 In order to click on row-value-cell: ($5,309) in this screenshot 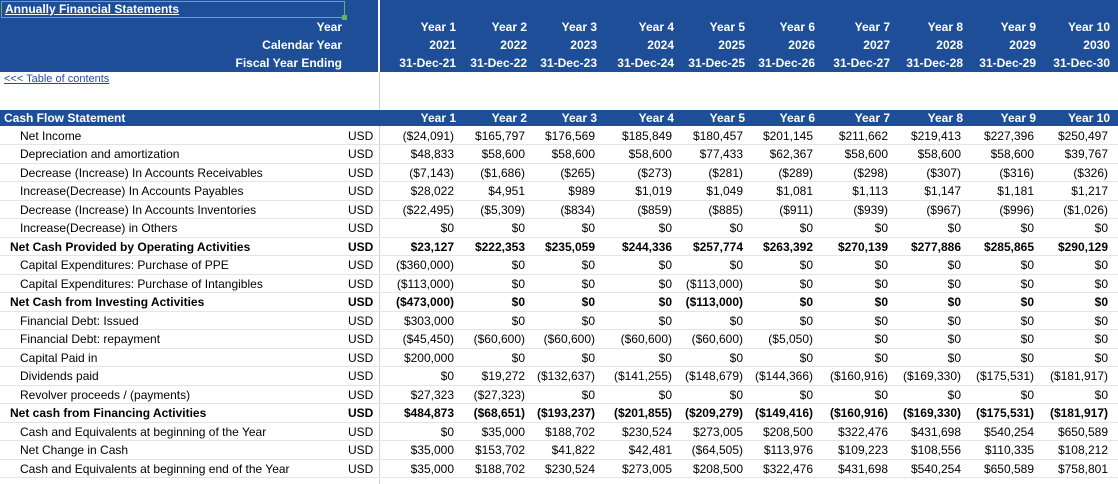, I will do `click(502, 209)`.